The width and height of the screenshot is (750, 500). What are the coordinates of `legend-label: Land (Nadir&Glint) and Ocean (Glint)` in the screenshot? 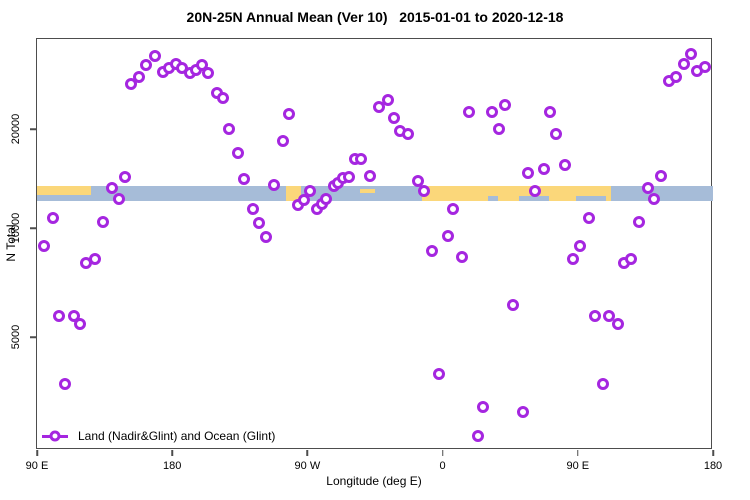 It's located at (177, 436).